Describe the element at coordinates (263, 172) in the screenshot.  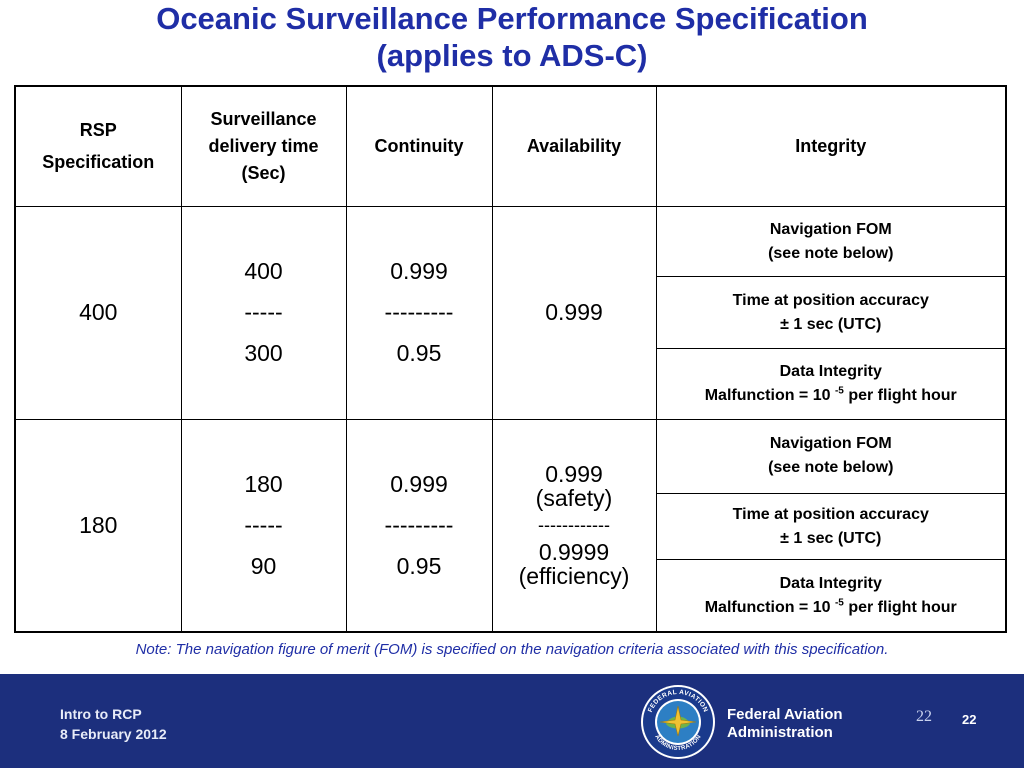
I see `header-delivery-line-3: (Sec)` at that location.